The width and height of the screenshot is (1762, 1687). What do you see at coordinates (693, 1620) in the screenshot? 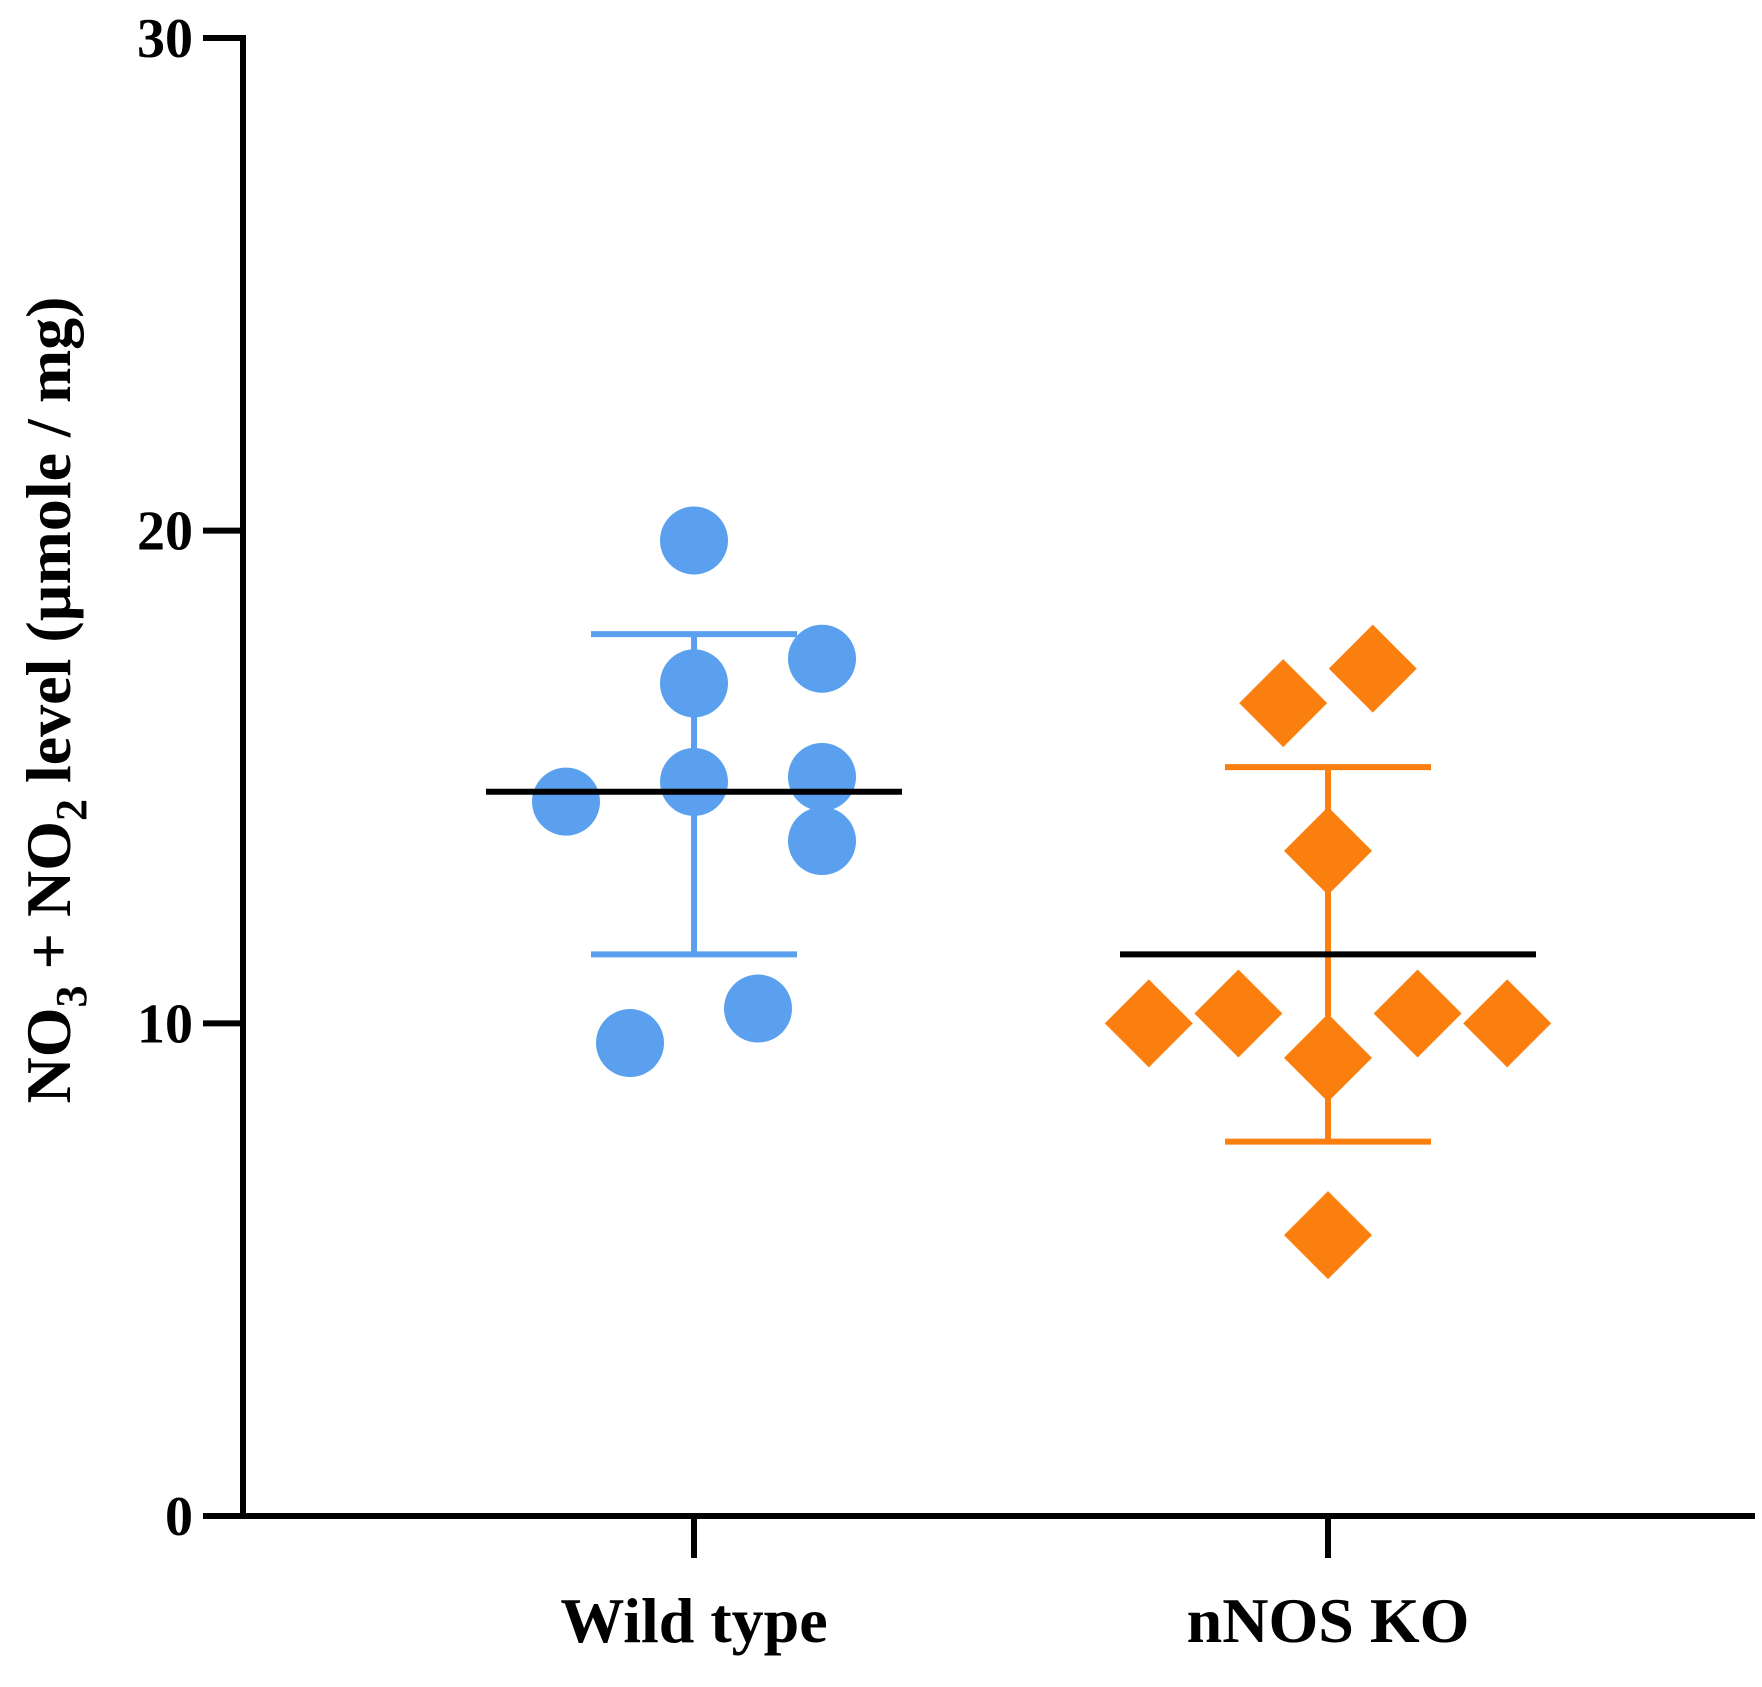
I see `x-category-label: Wild type` at bounding box center [693, 1620].